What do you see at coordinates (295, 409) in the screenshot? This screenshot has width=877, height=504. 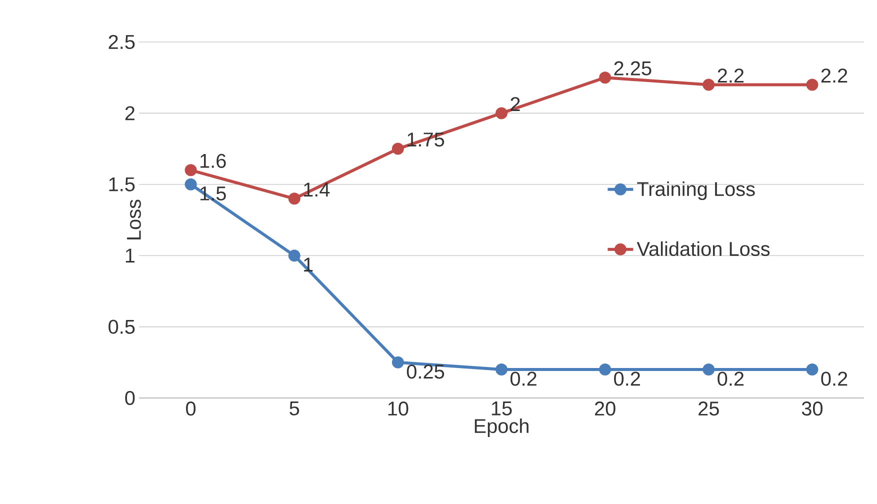 I see `x-tick-label: 5` at bounding box center [295, 409].